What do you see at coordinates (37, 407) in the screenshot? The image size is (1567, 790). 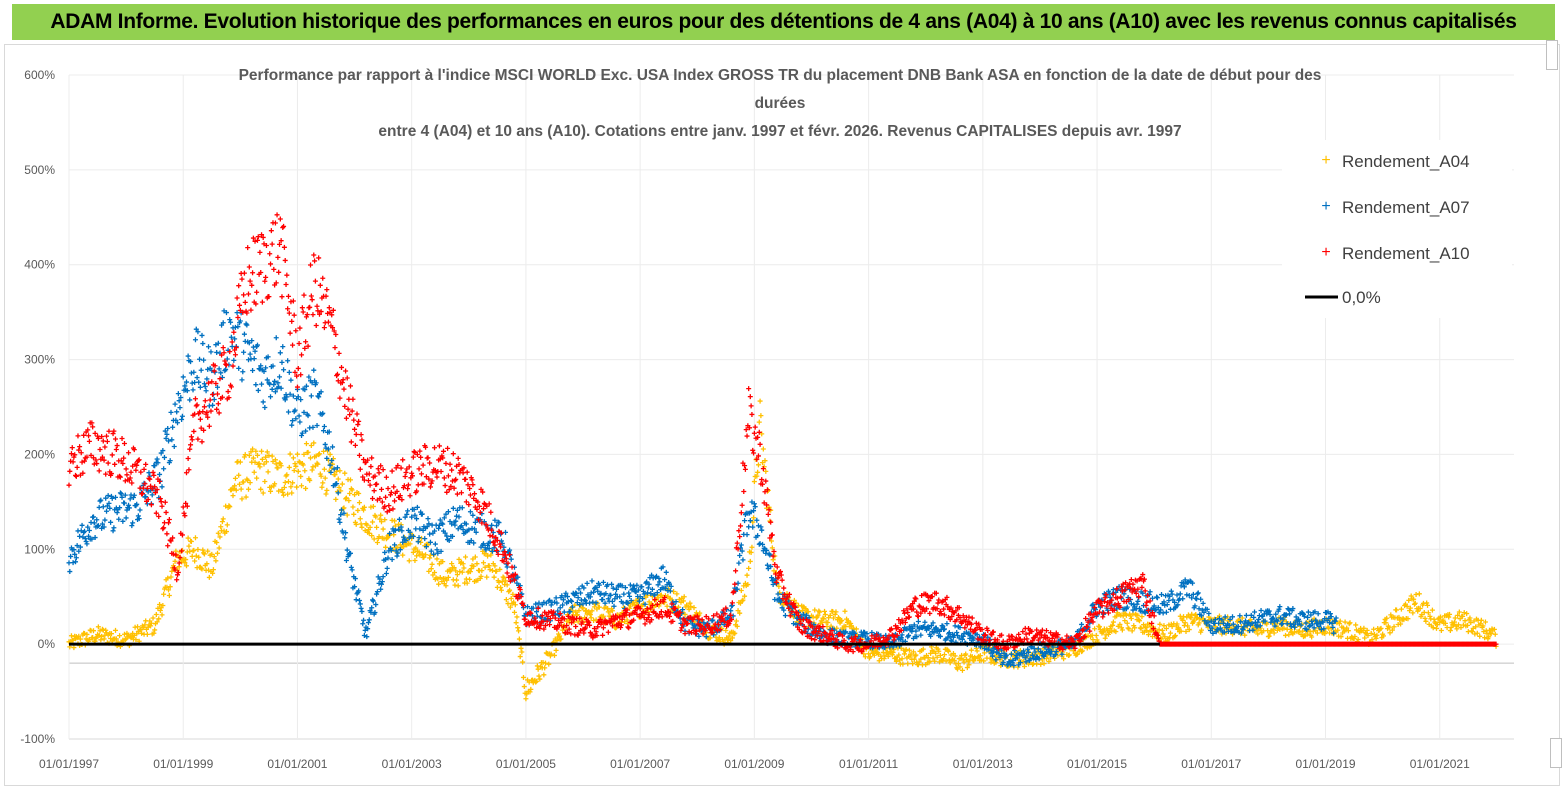 I see `y-axis-ticks: -100%0%100%200%300%400%500%600%` at bounding box center [37, 407].